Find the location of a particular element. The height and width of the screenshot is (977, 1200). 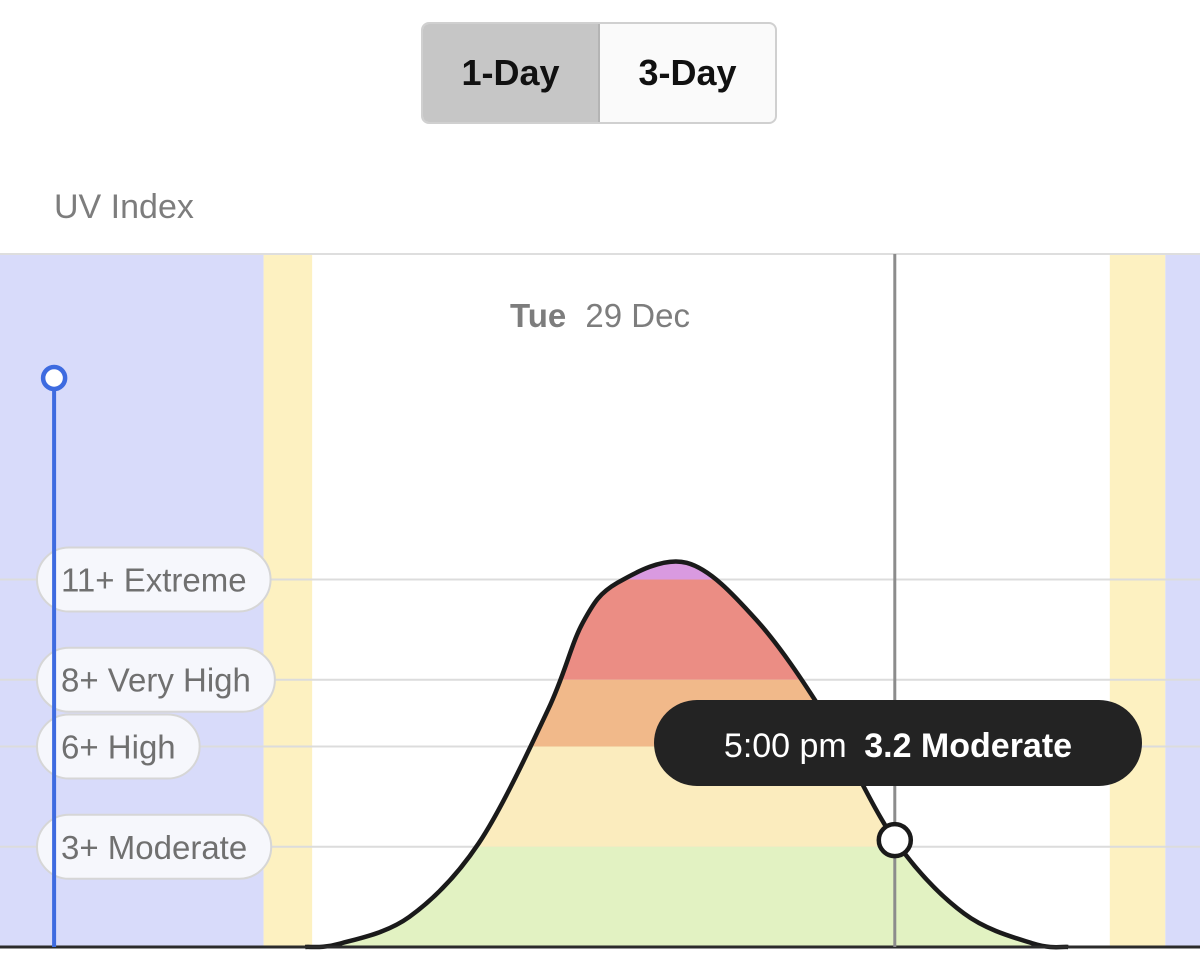

date-weekday: Tue is located at coordinates (538, 315).